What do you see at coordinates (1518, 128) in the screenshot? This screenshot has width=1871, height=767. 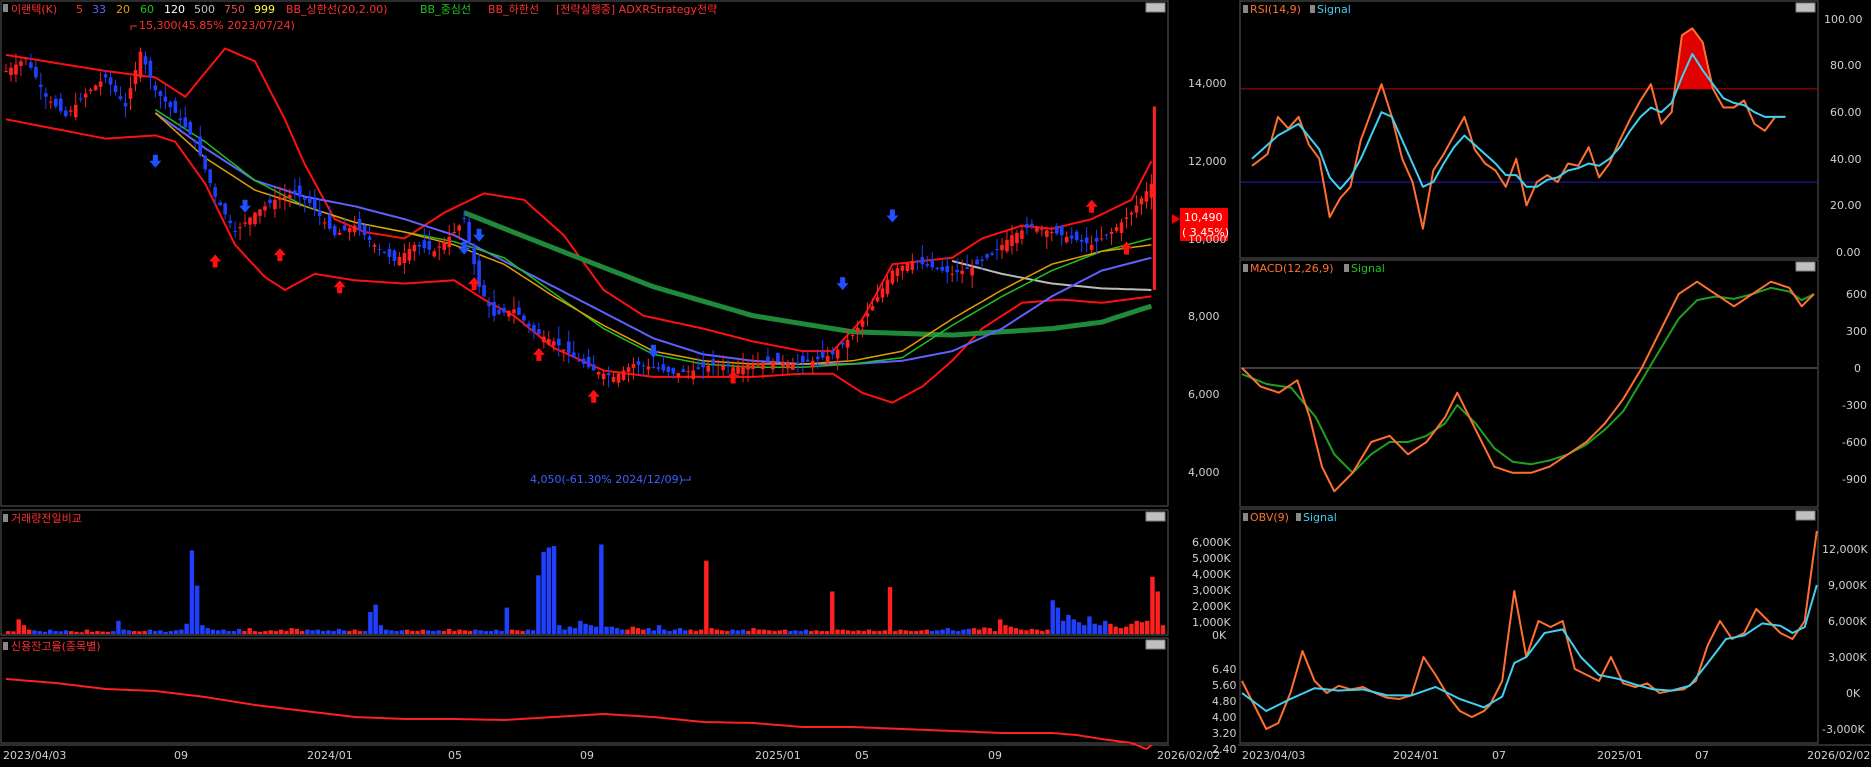 I see `rsi-line` at bounding box center [1518, 128].